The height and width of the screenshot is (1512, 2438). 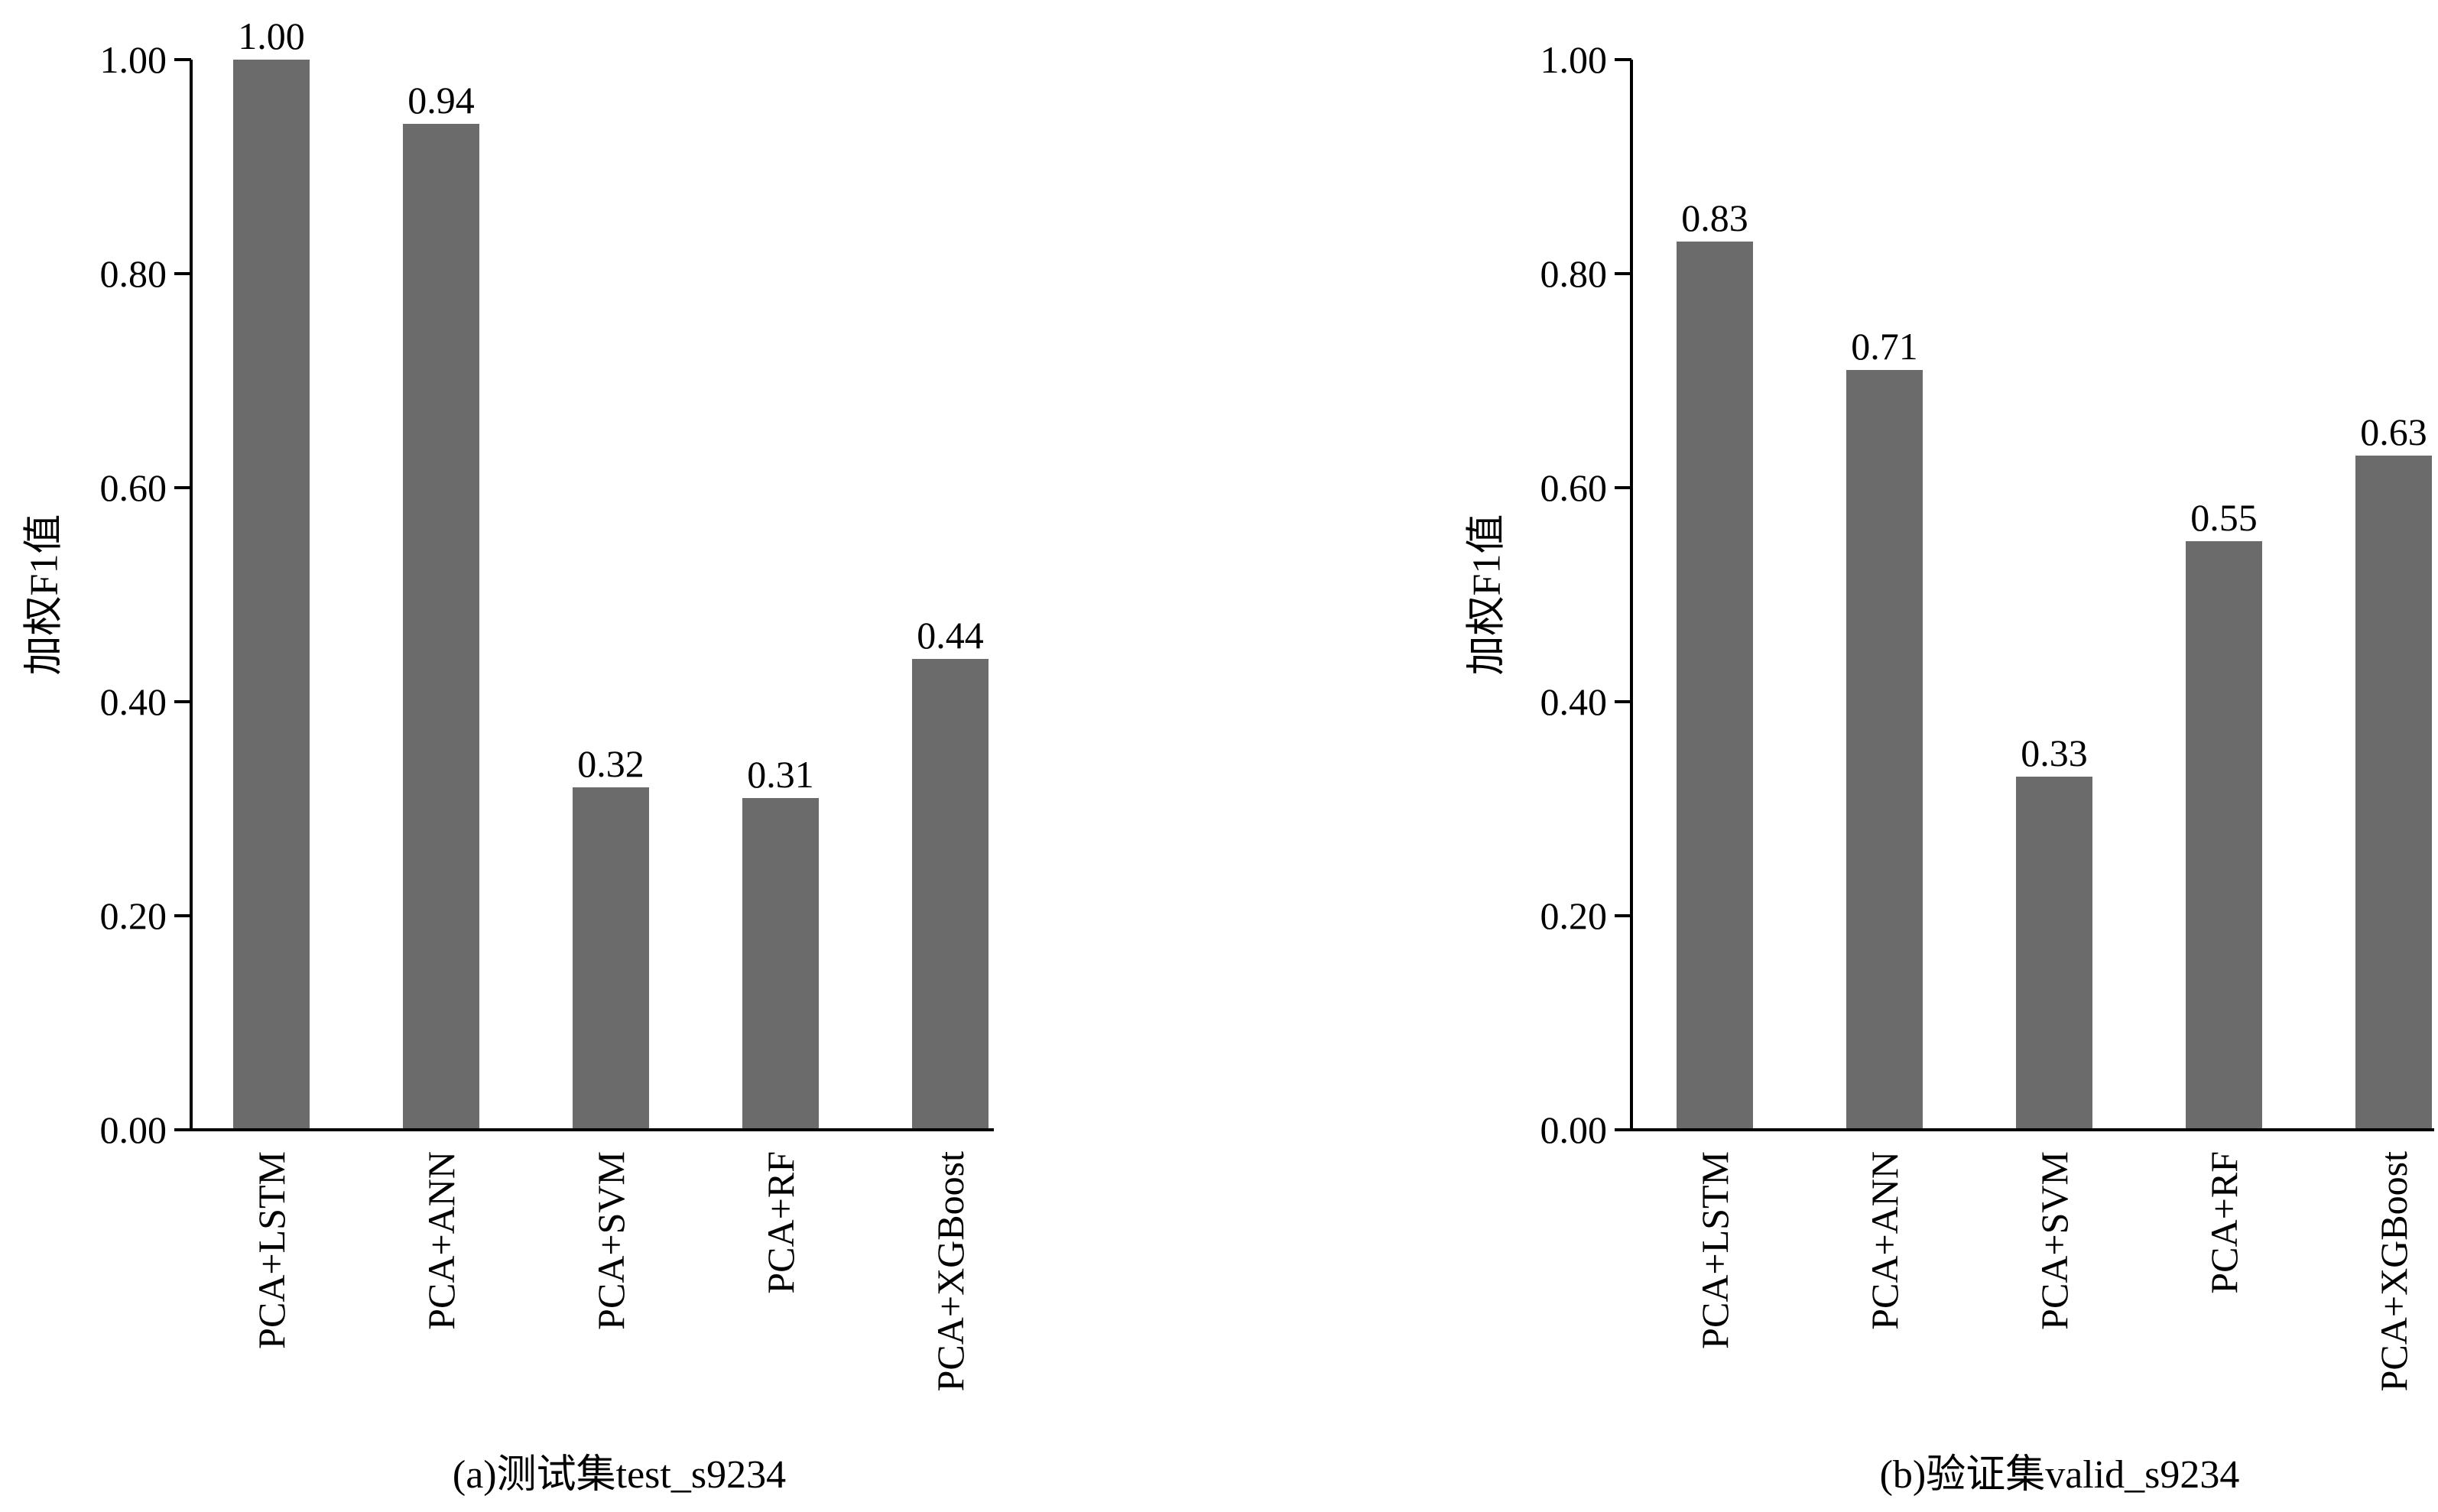 What do you see at coordinates (610, 763) in the screenshot?
I see `data-label: 0.32` at bounding box center [610, 763].